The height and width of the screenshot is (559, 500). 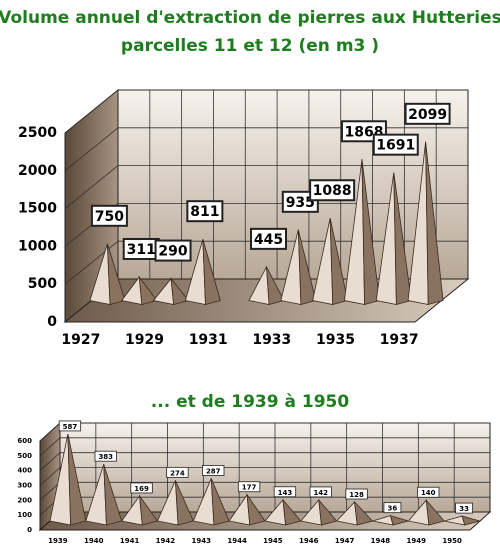 What do you see at coordinates (250, 402) in the screenshot?
I see `chart-title: ... et de 1939 à 1950` at bounding box center [250, 402].